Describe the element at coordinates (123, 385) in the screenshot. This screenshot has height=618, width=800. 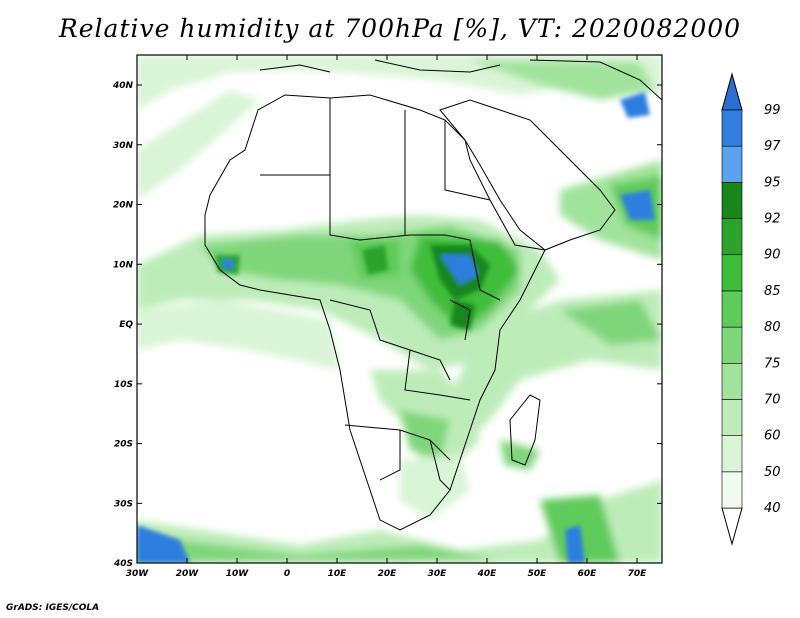
I see `lat-tick-label: 10S` at that location.